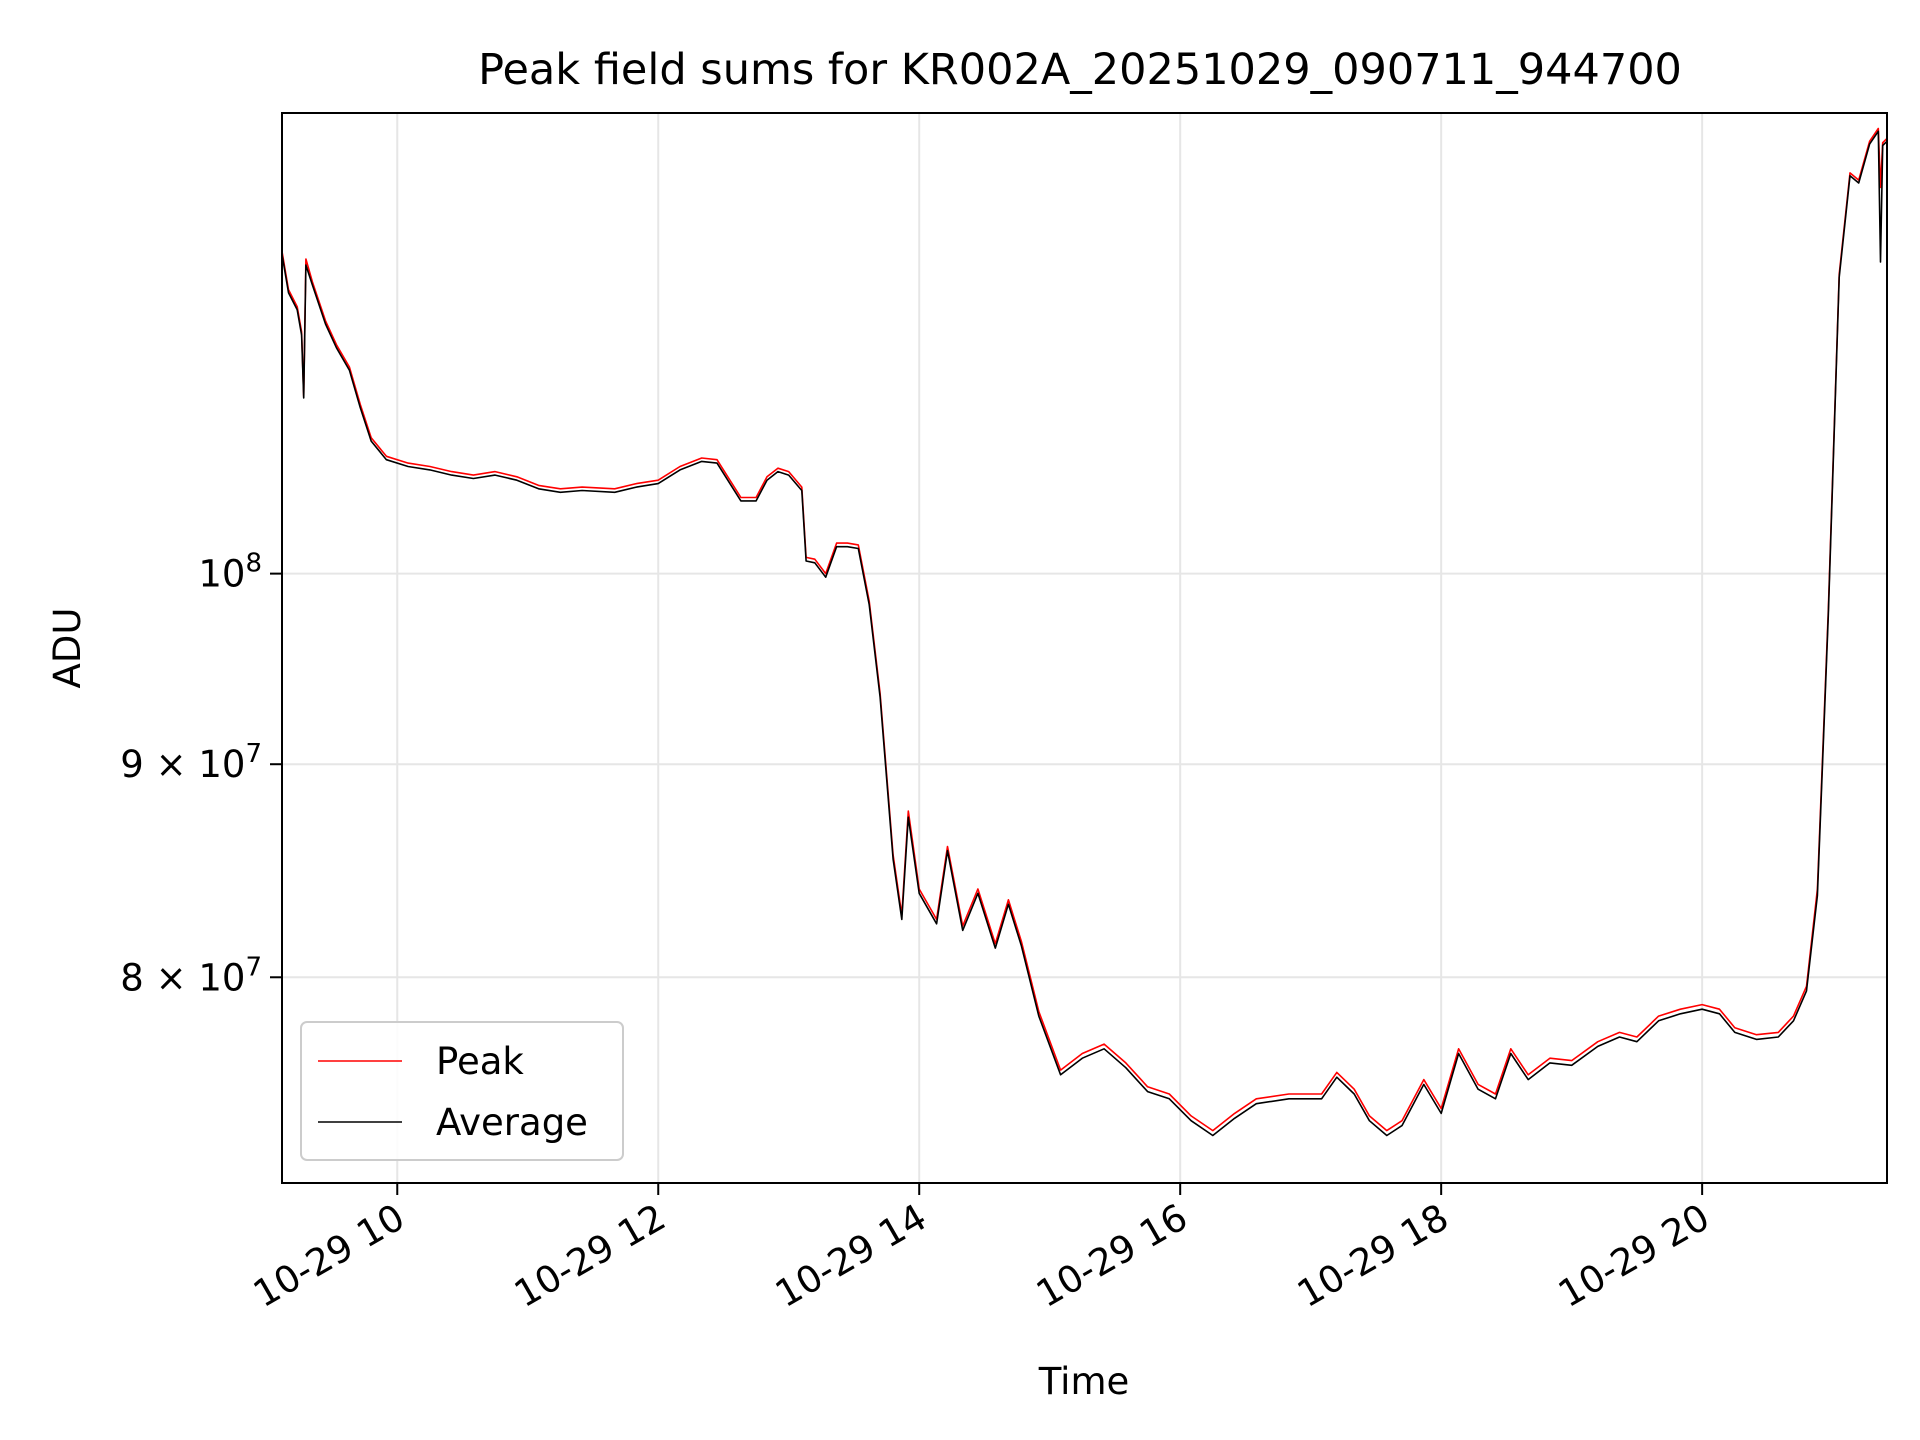 The height and width of the screenshot is (1440, 1920). I want to click on y-axis-ticks: 8 × 107 9 × 107 108, so click(201, 774).